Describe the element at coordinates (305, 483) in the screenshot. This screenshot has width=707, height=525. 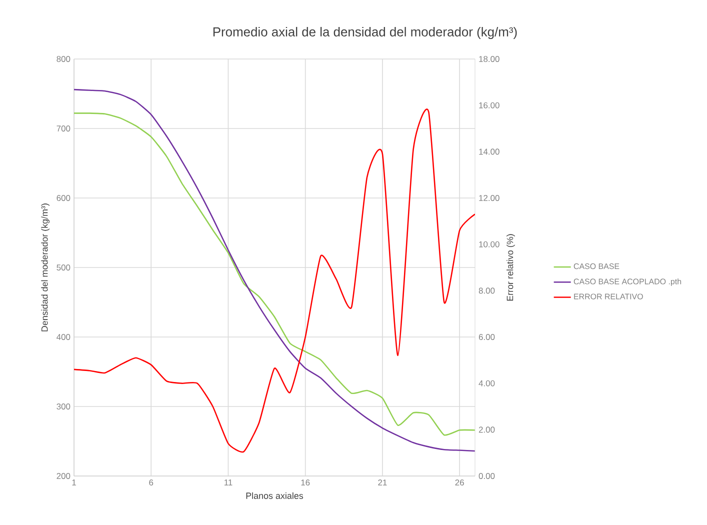
I see `x-tick-label: 16` at that location.